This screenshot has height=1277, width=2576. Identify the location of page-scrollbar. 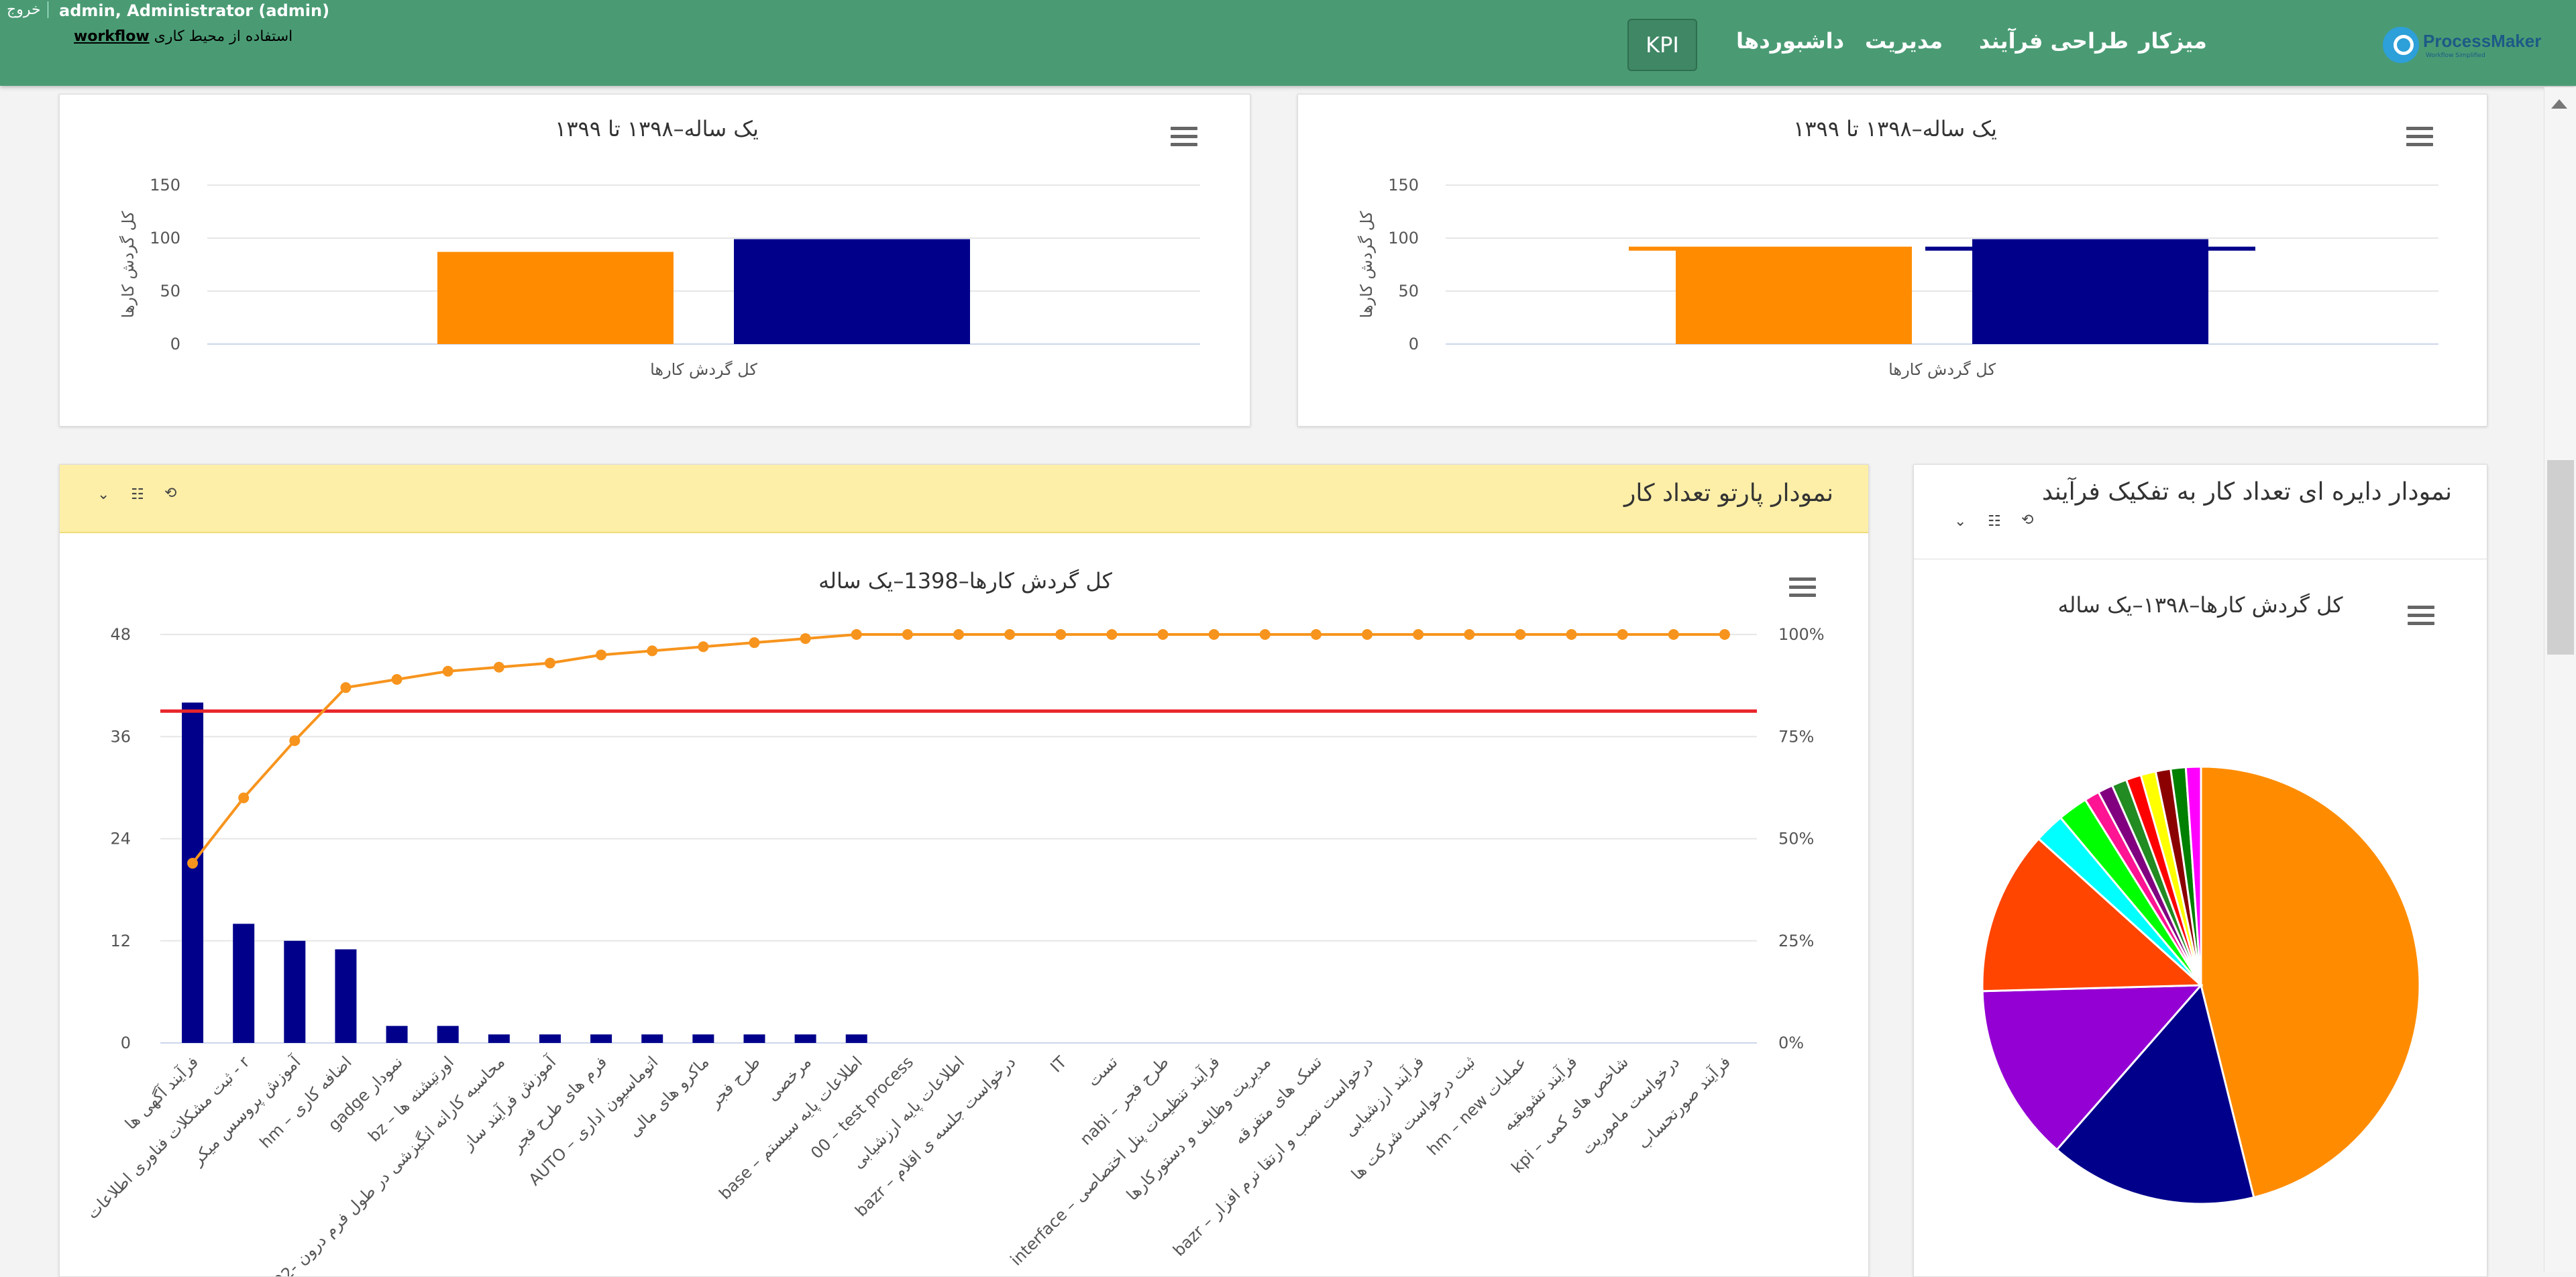
(2560, 679).